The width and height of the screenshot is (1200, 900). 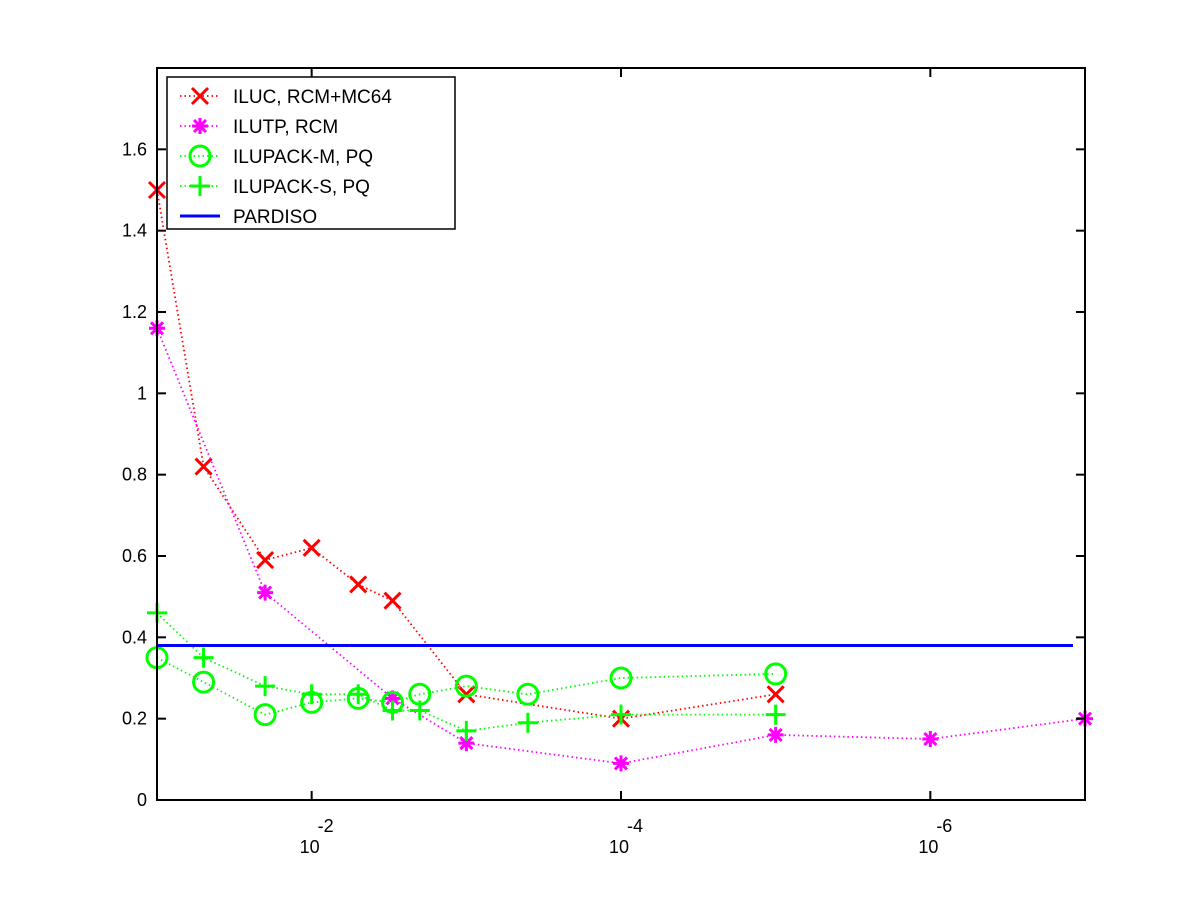 What do you see at coordinates (310, 847) in the screenshot?
I see `x-tick-label-base-0: 10` at bounding box center [310, 847].